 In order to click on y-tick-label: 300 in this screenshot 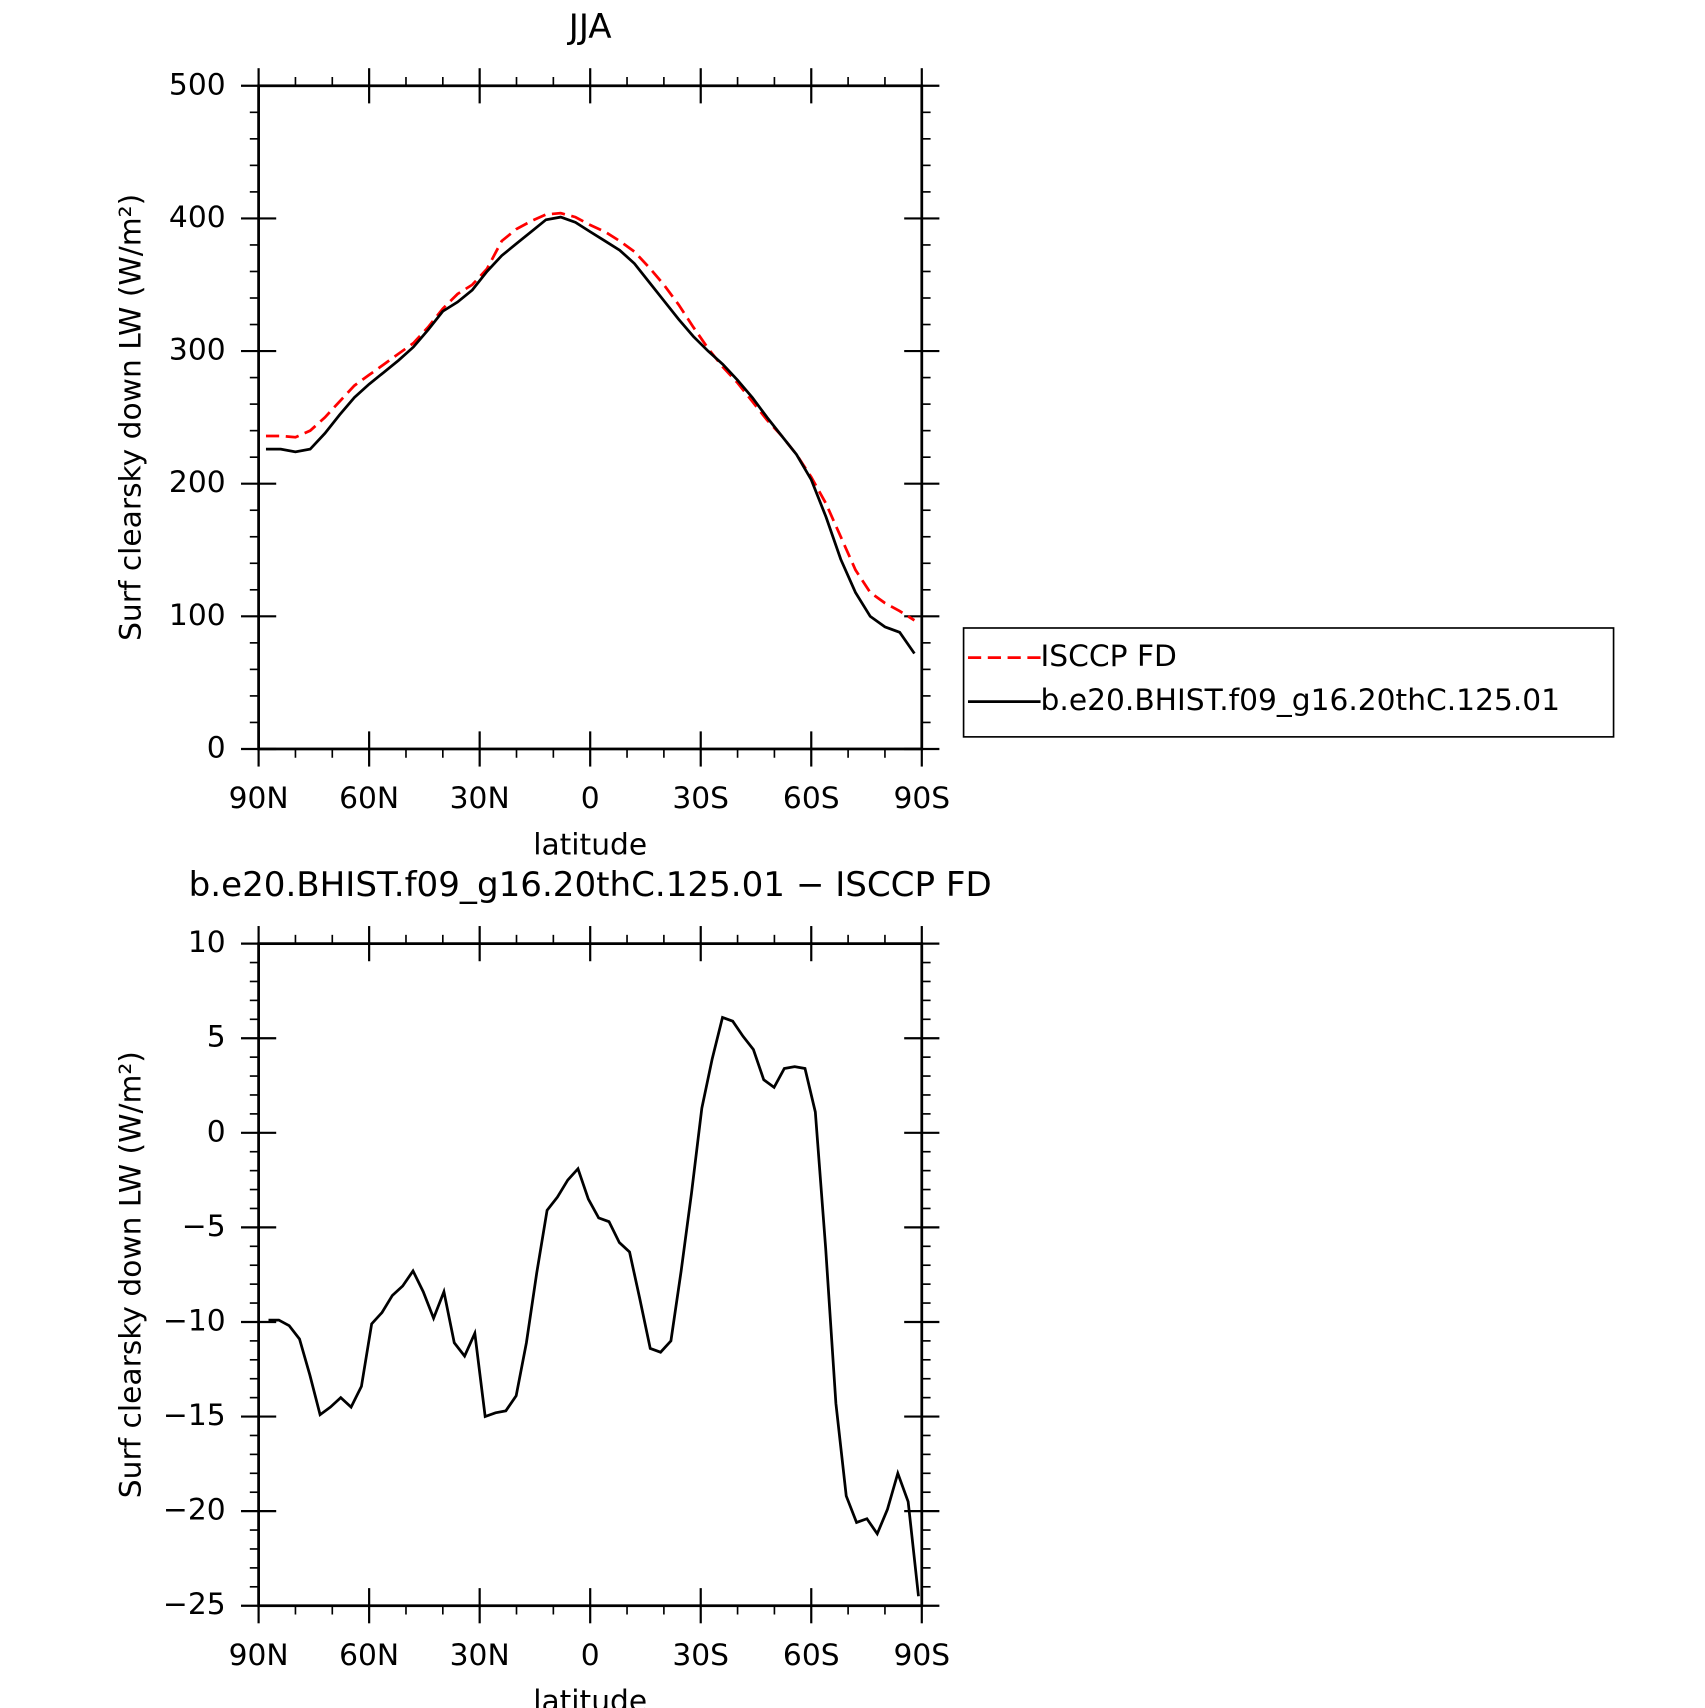, I will do `click(197, 350)`.